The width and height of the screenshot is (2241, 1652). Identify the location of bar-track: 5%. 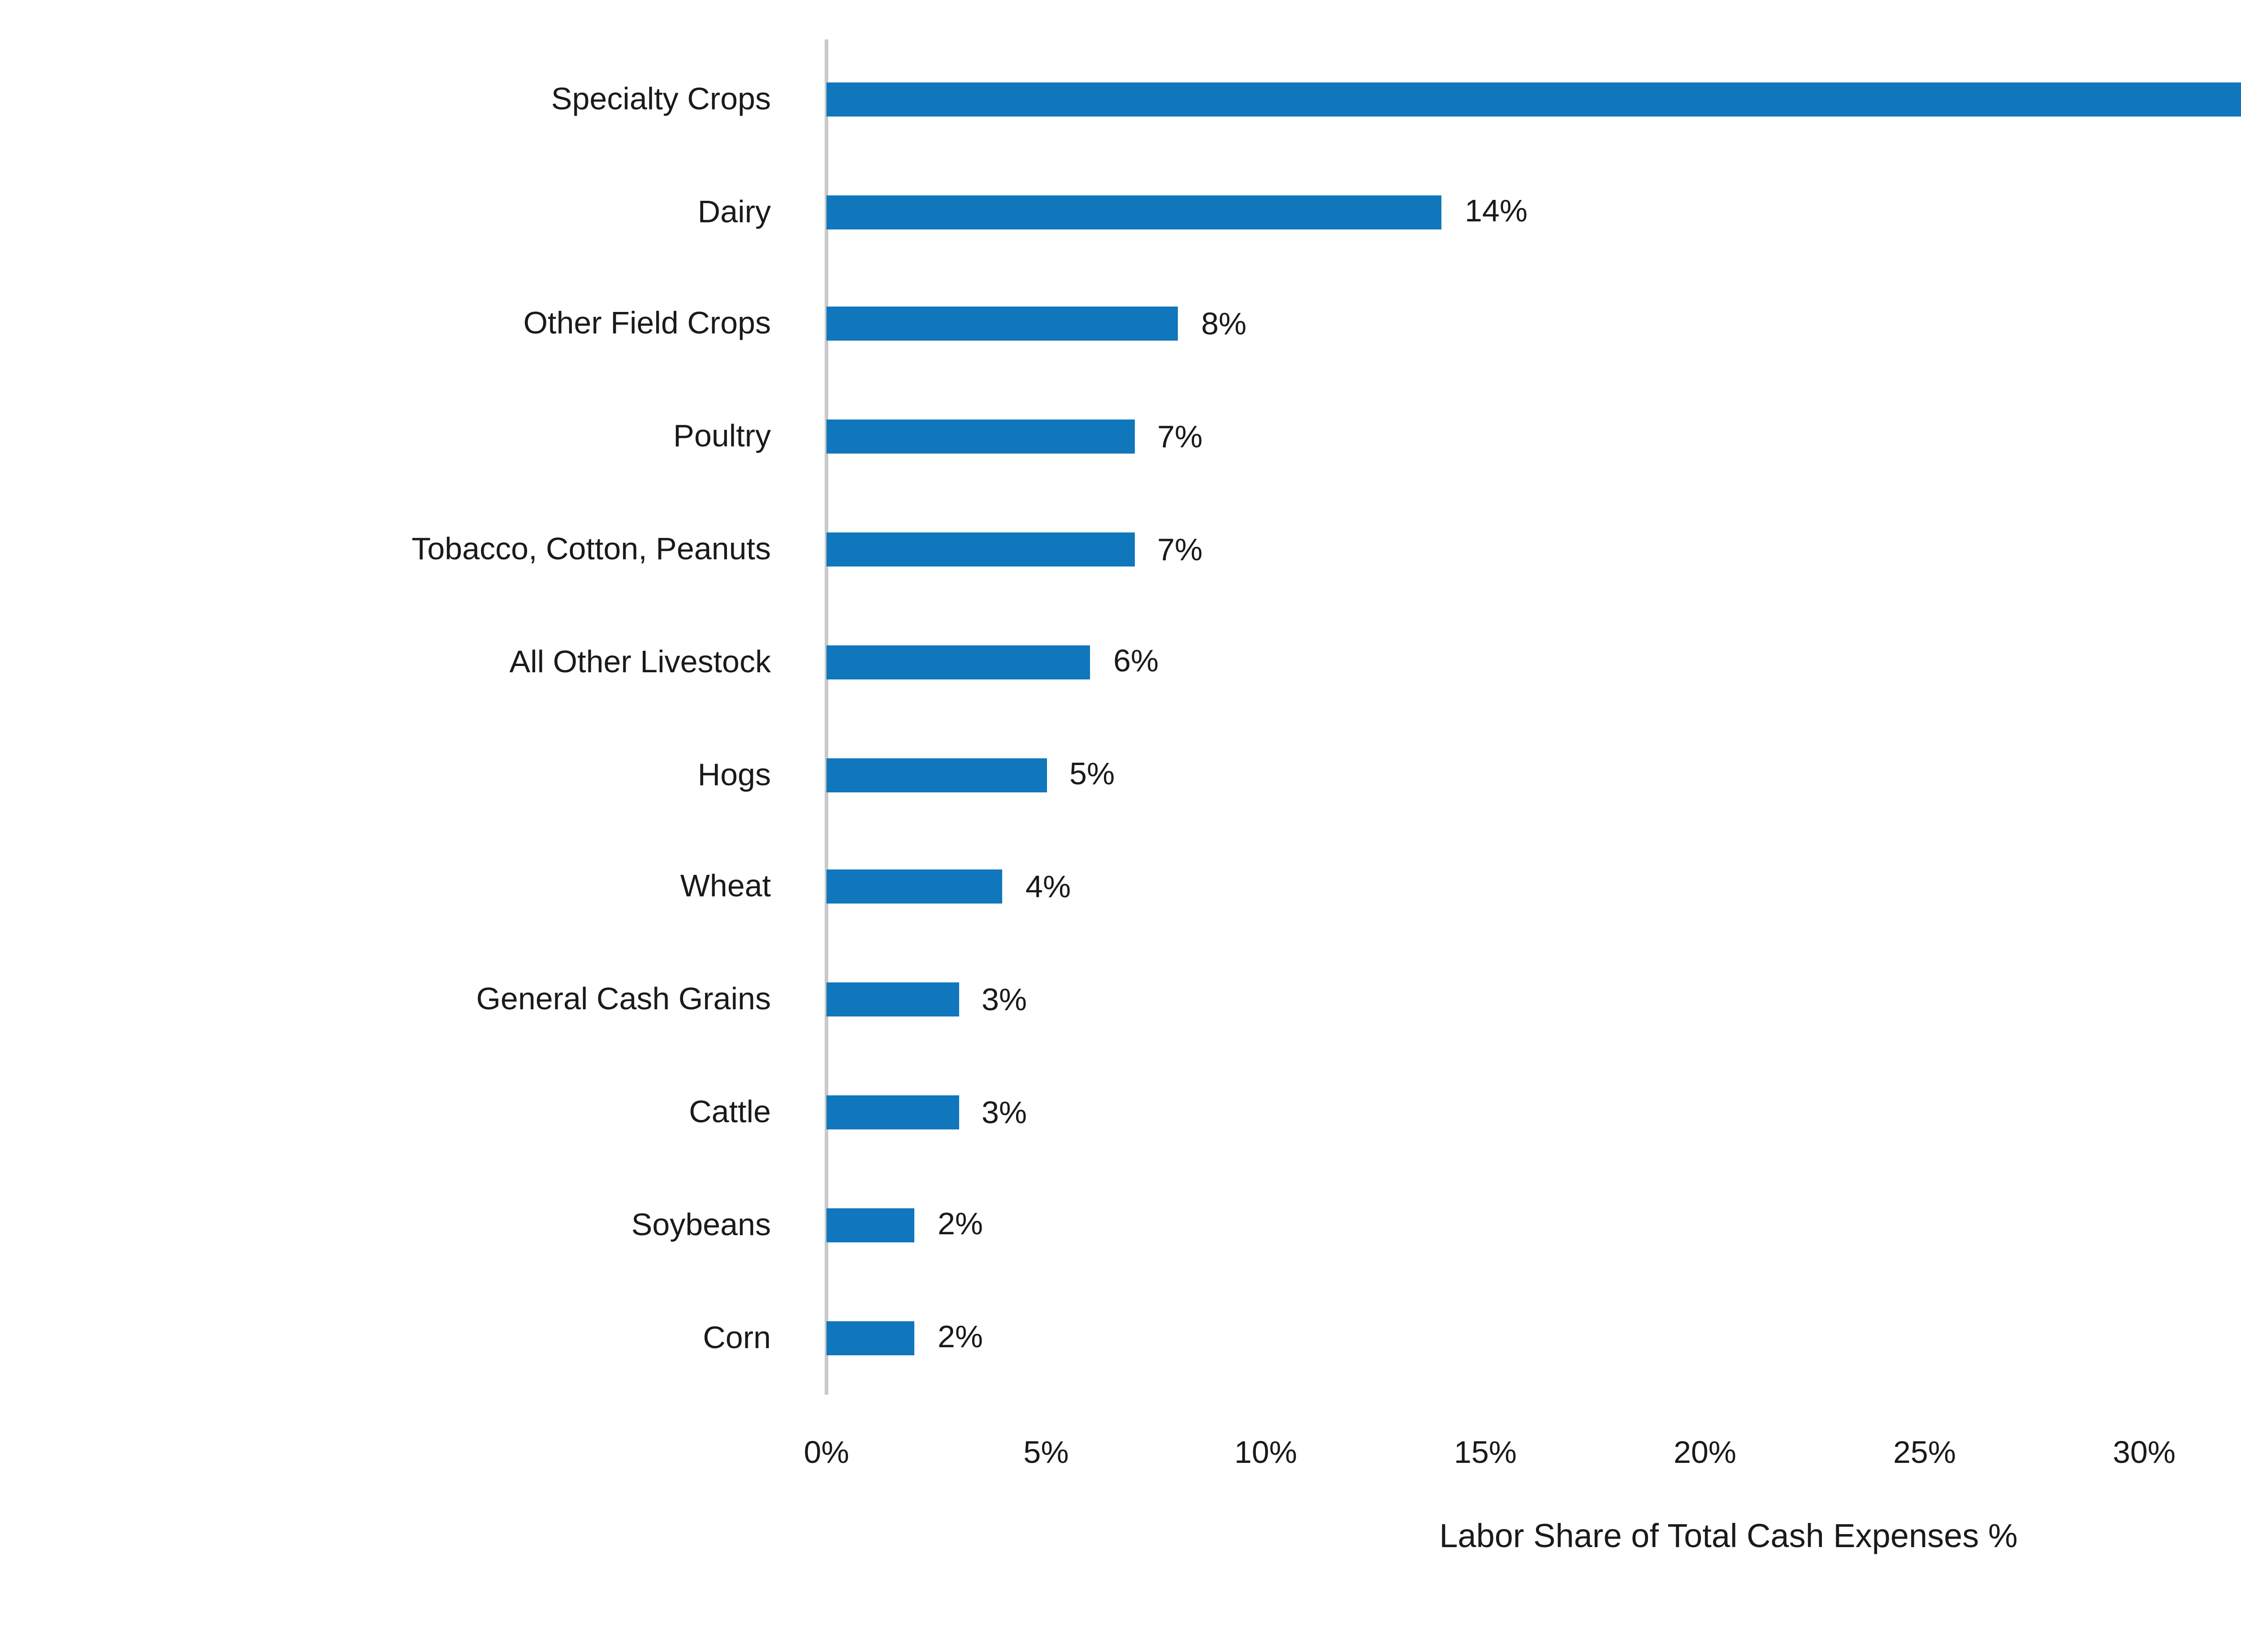
(1533, 774).